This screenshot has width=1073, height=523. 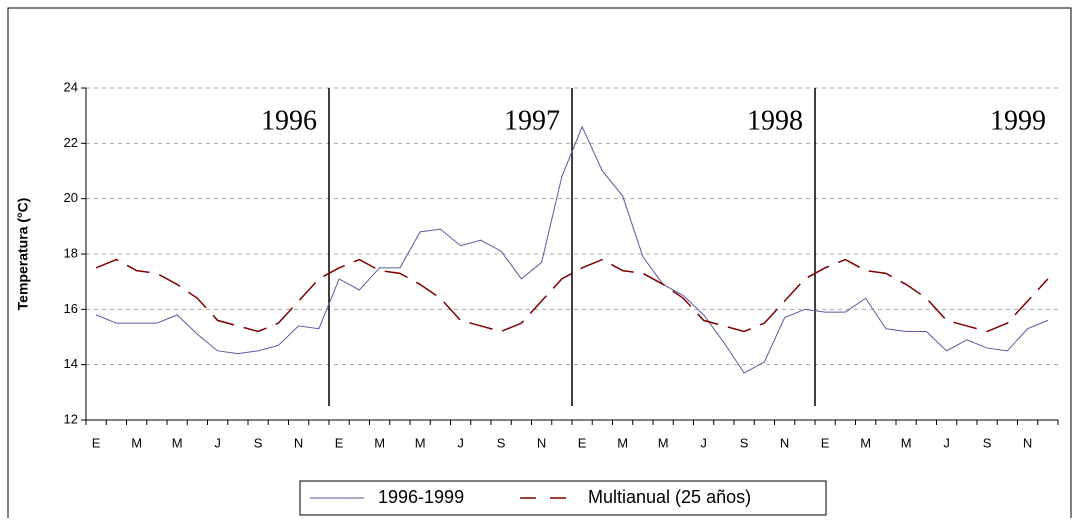 I want to click on y-tick-label: 12, so click(x=71, y=418).